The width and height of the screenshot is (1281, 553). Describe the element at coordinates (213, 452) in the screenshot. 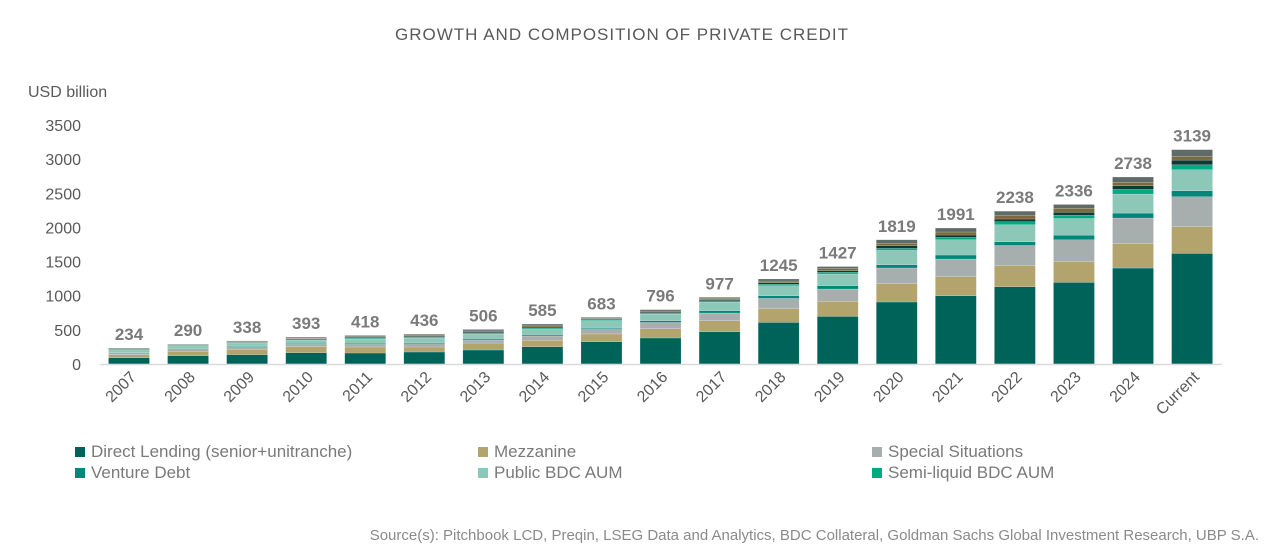

I see `legend-item: Direct Lending (senior+unitranche)` at that location.